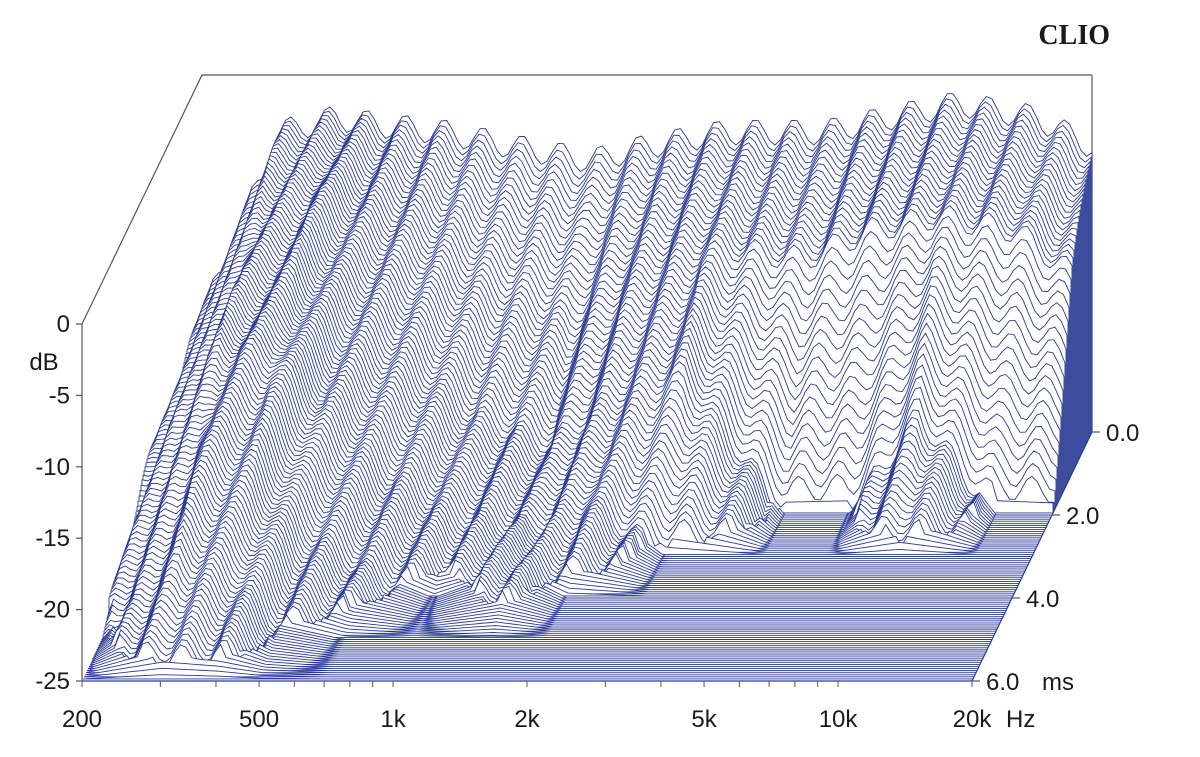 The width and height of the screenshot is (1200, 757). What do you see at coordinates (393, 719) in the screenshot?
I see `x-tick-label: 1k` at bounding box center [393, 719].